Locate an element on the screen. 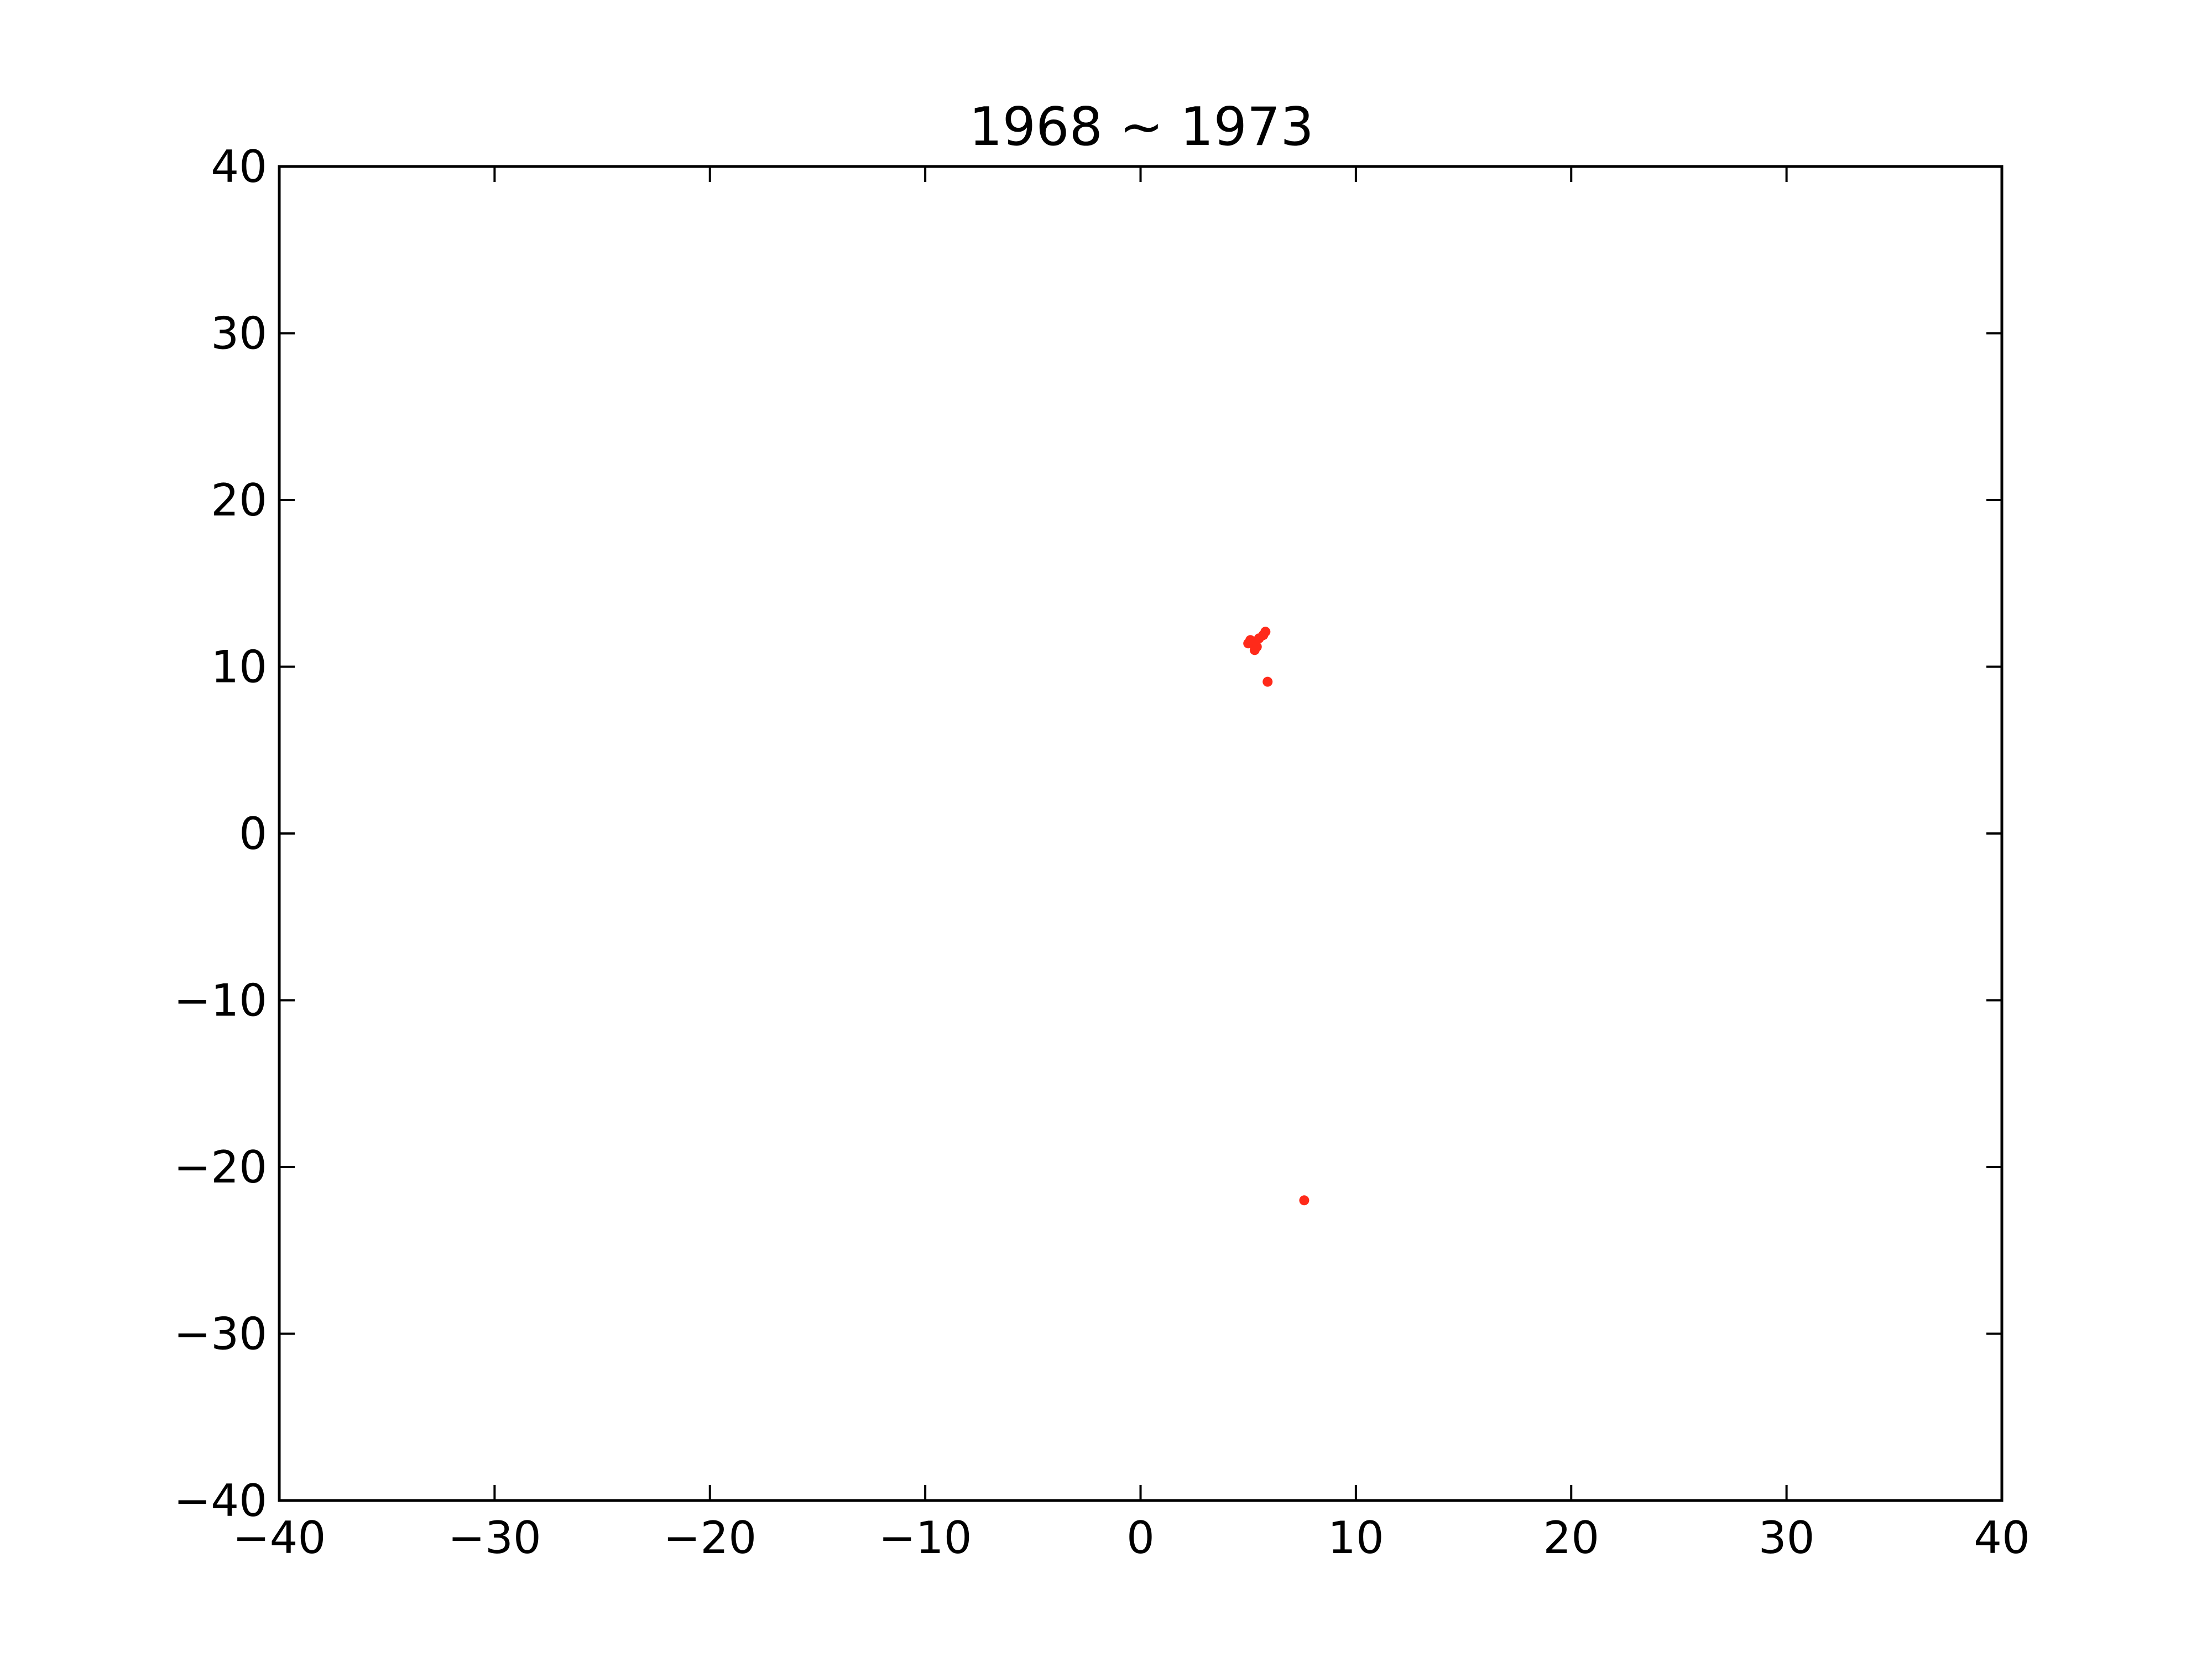 This screenshot has height=1662, width=2212. y-tick-label: 10 is located at coordinates (239, 667).